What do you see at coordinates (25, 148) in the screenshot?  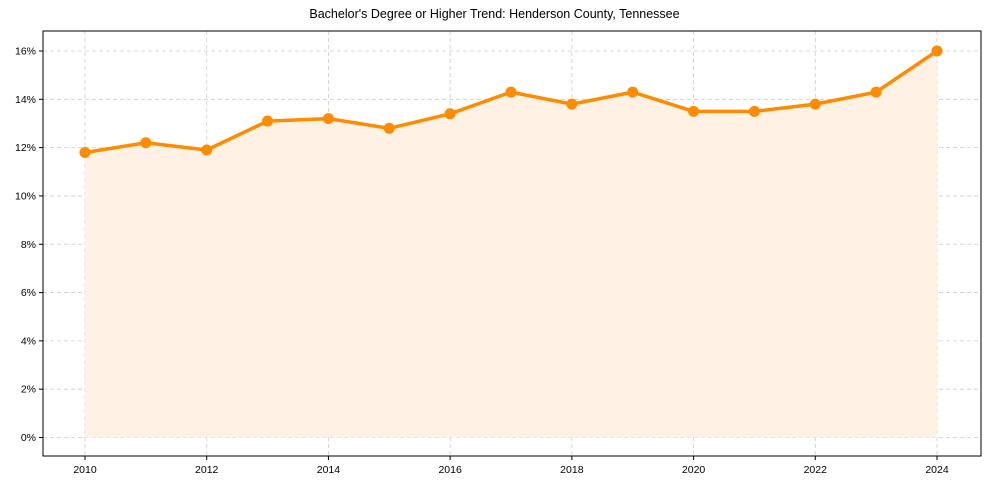 I see `y-tick-label: 12%` at bounding box center [25, 148].